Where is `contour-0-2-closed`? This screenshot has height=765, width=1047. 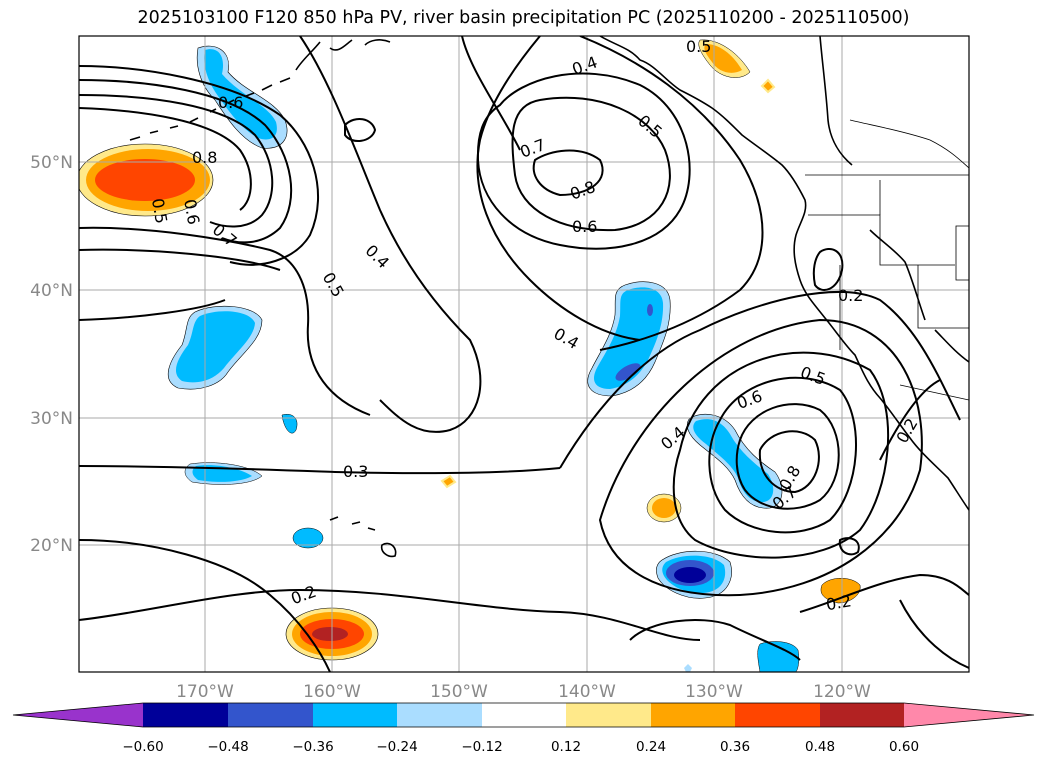 contour-0-2-closed is located at coordinates (828, 269).